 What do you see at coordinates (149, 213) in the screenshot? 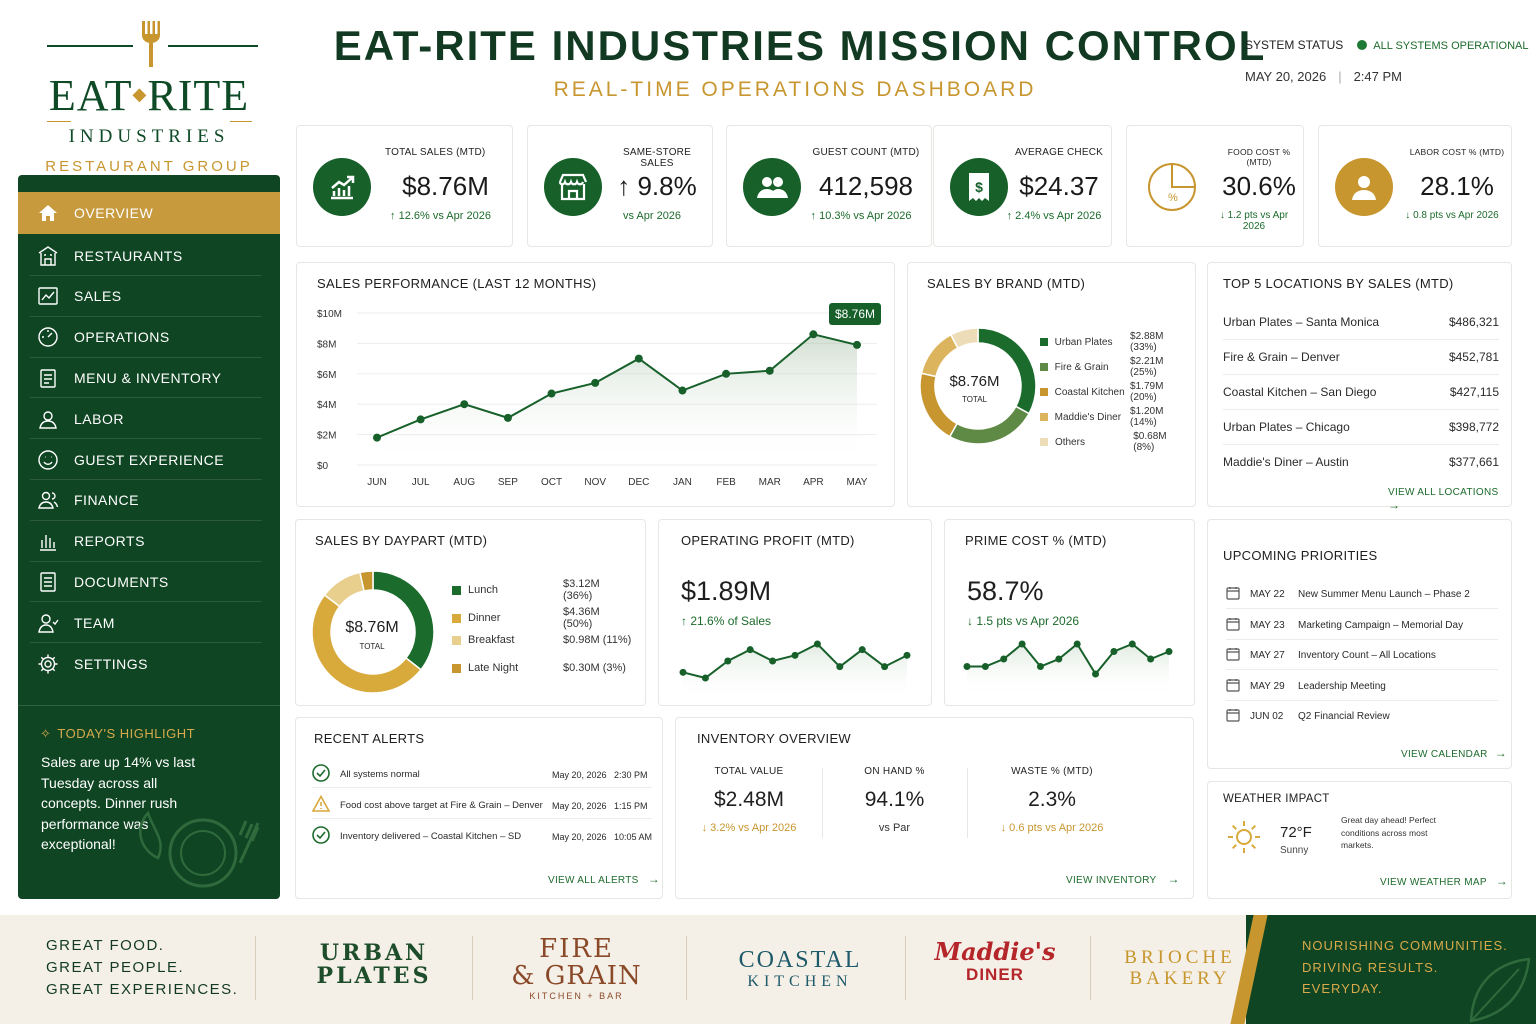
I see `sidebar-item-overview: OVERVIEW` at bounding box center [149, 213].